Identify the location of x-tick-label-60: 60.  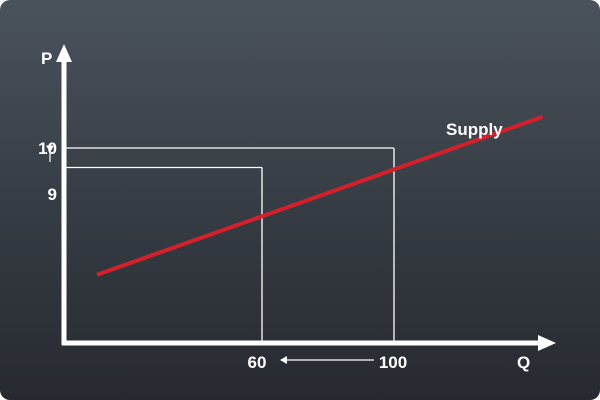
(257, 362).